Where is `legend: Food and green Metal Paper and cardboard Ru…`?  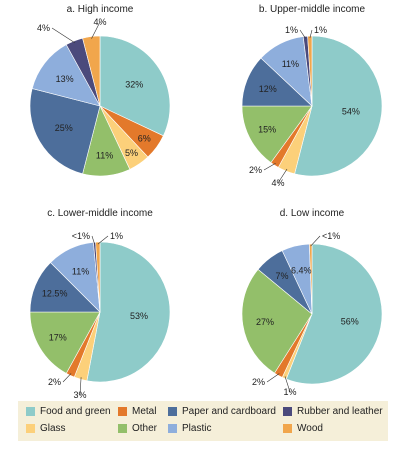 legend: Food and green Metal Paper and cardboard Ru… is located at coordinates (203, 421).